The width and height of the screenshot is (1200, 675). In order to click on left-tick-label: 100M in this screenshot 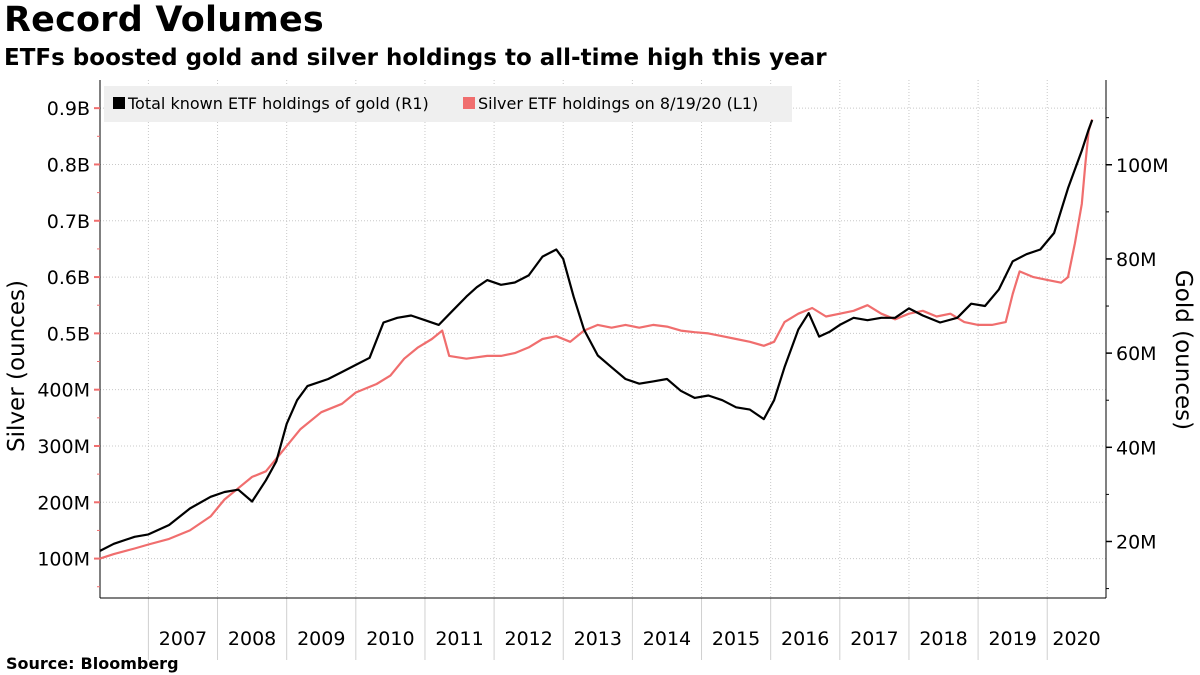, I will do `click(63, 560)`.